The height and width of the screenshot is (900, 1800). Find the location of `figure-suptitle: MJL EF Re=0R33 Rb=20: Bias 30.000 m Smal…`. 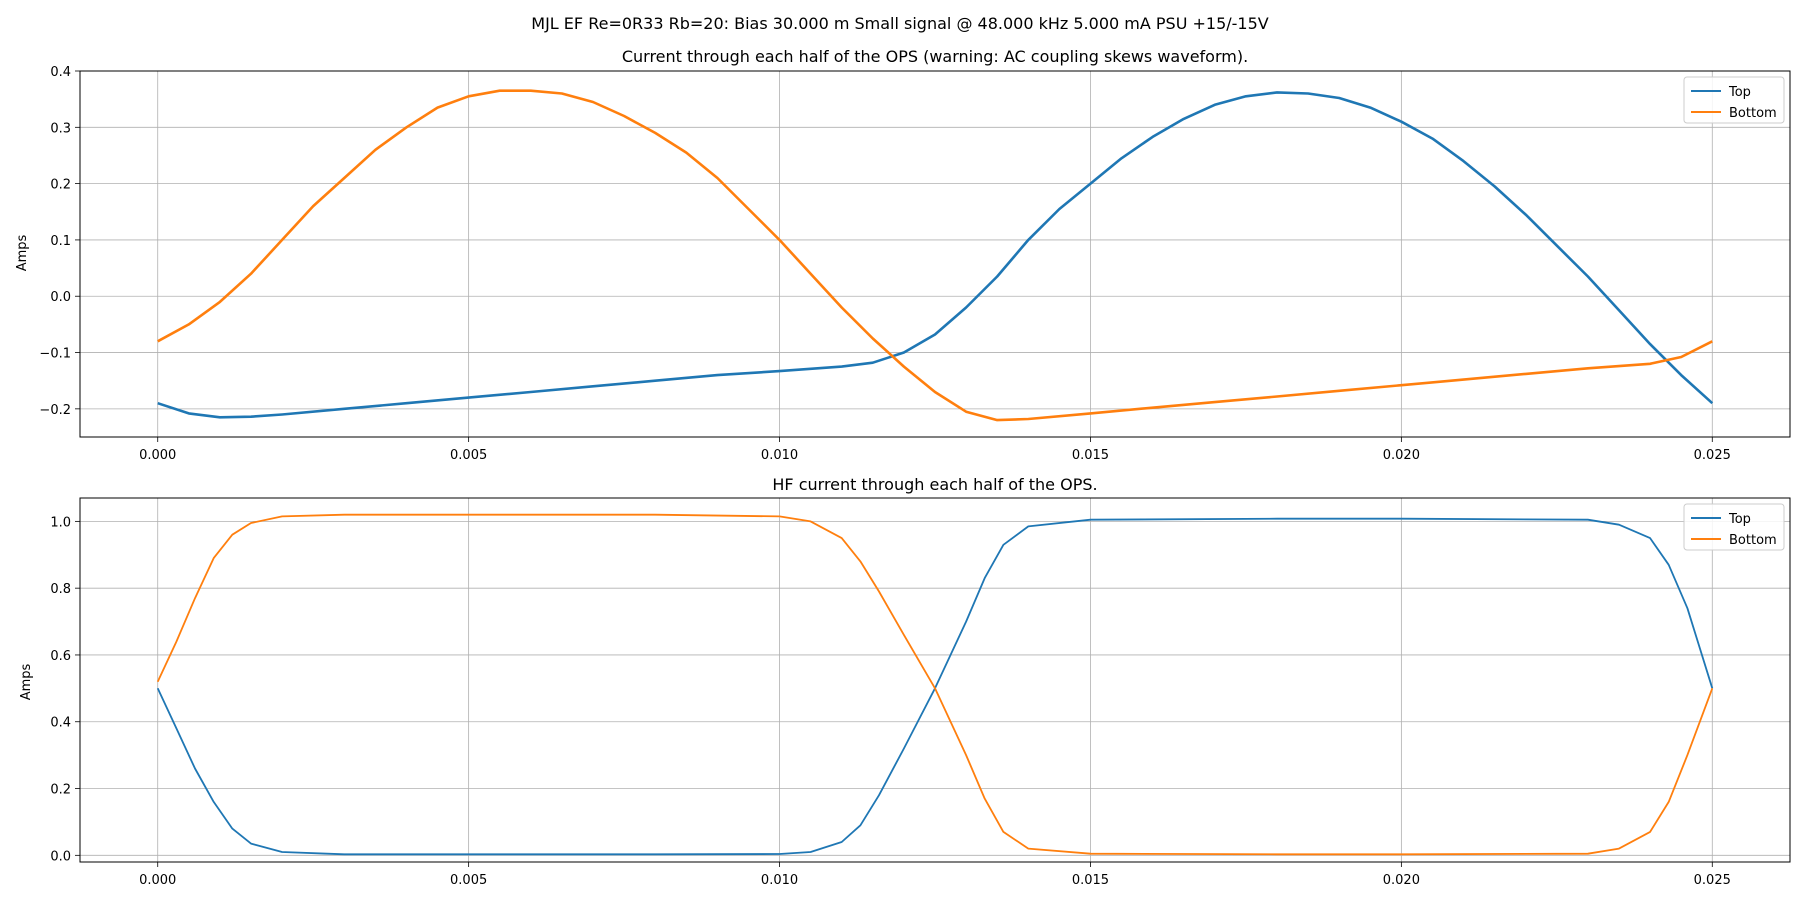

figure-suptitle: MJL EF Re=0R33 Rb=20: Bias 30.000 m Smal… is located at coordinates (900, 23).